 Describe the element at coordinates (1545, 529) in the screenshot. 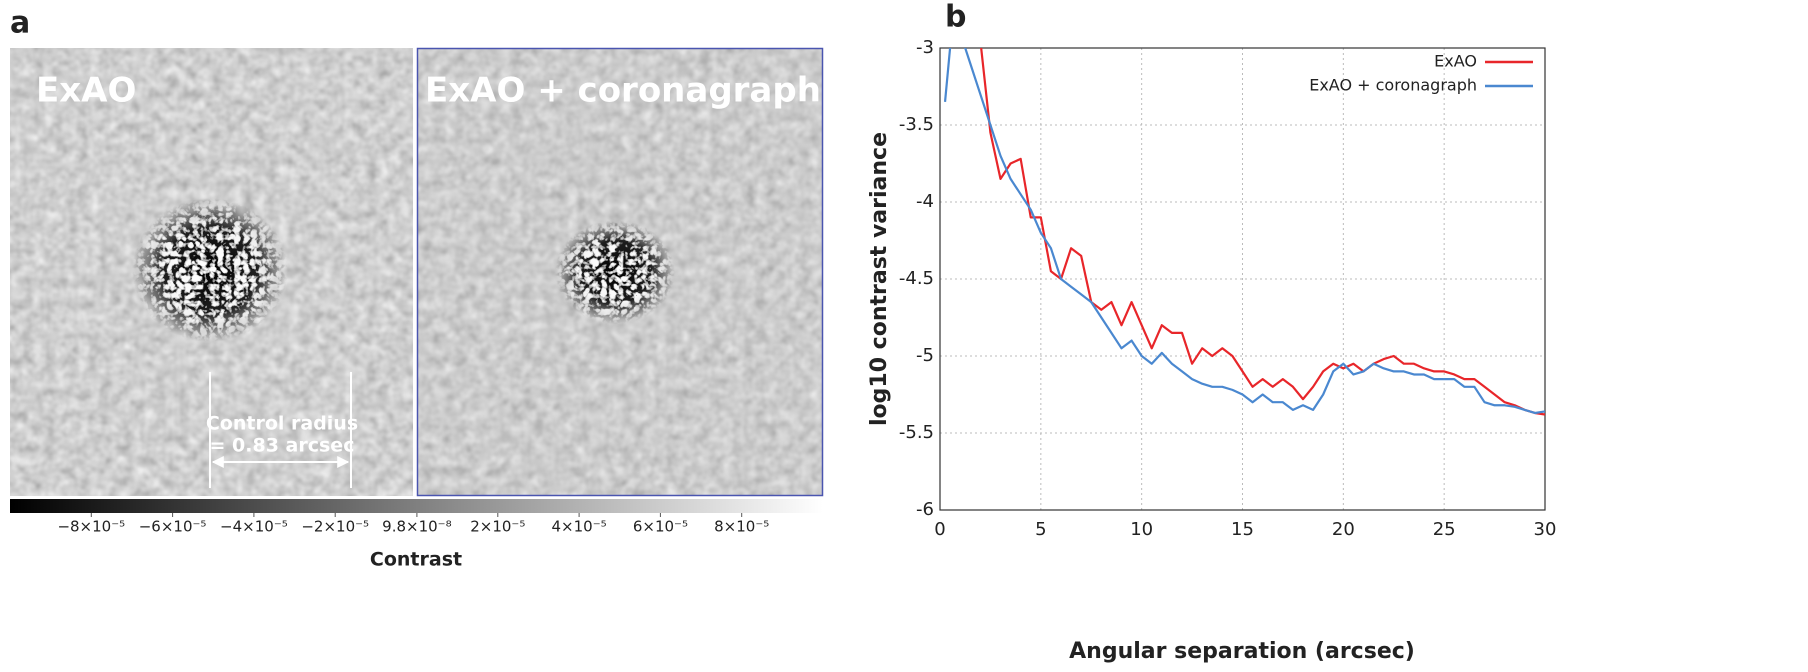

I see `x-tick-label: 30` at that location.